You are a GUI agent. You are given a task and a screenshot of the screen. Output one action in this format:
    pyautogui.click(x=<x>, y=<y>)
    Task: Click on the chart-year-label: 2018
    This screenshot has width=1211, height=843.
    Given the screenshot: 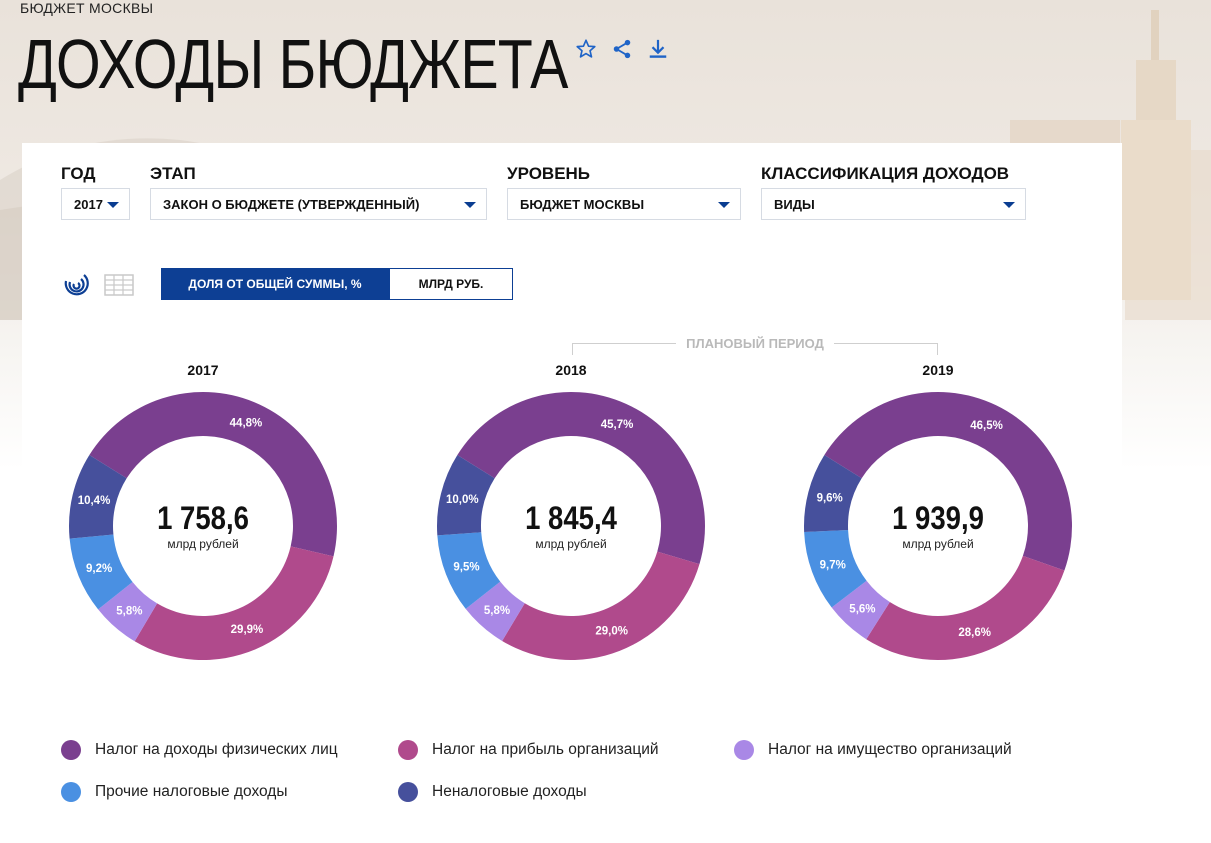 What is the action you would take?
    pyautogui.click(x=571, y=370)
    